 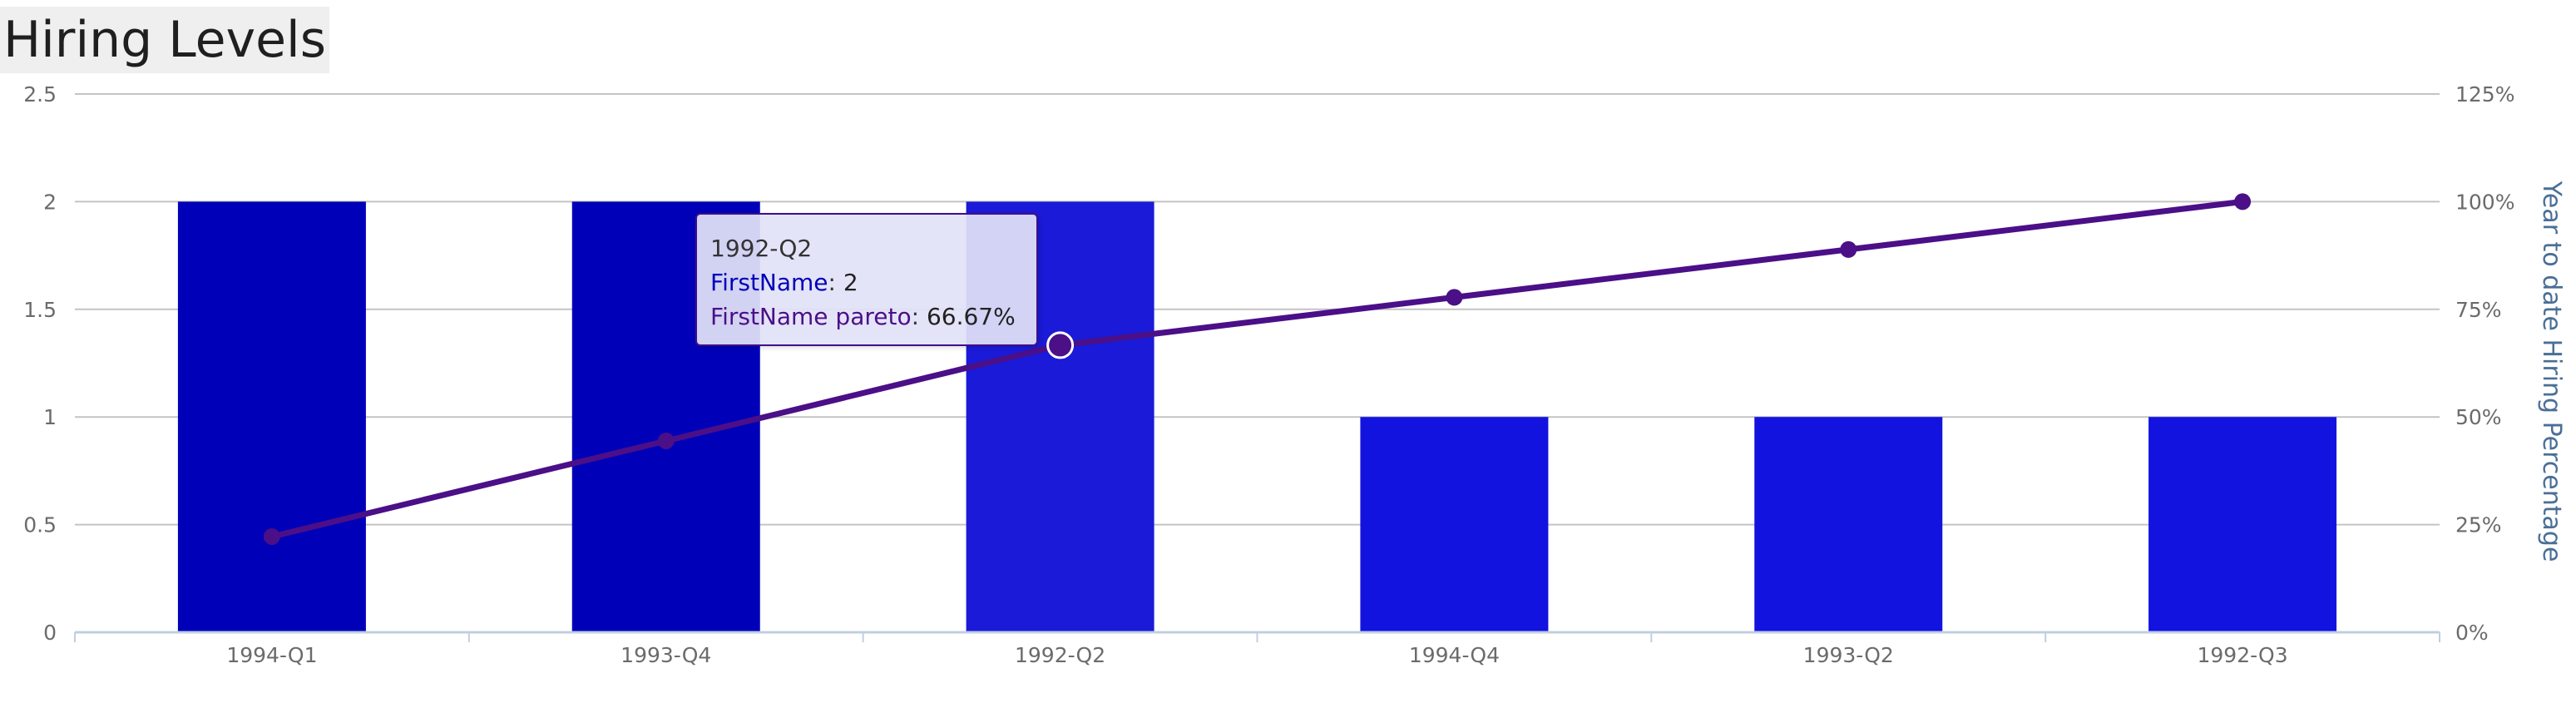 What do you see at coordinates (666, 655) in the screenshot?
I see `x-tick-label: 1993-Q4` at bounding box center [666, 655].